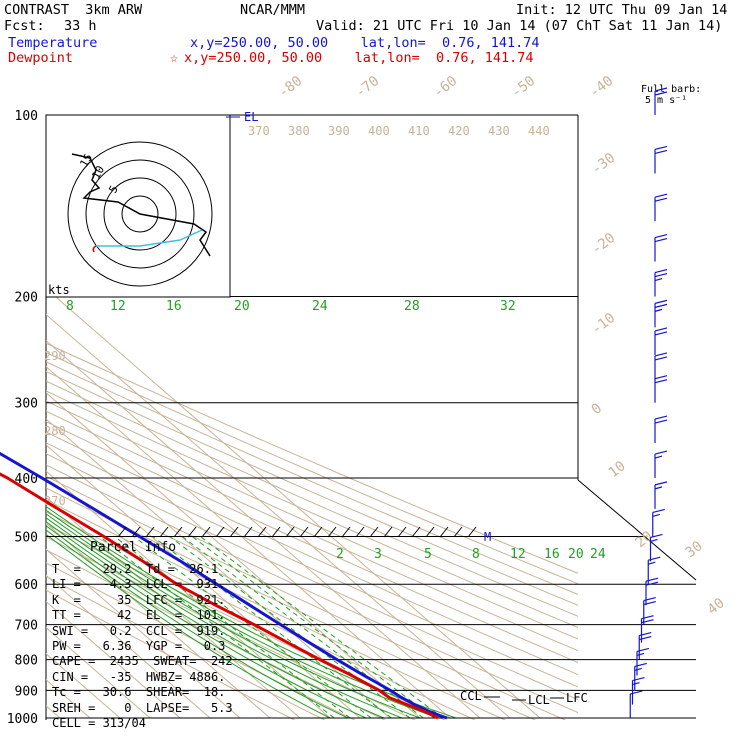  What do you see at coordinates (476, 554) in the screenshot?
I see `mixing-ratio-label: 8` at bounding box center [476, 554].